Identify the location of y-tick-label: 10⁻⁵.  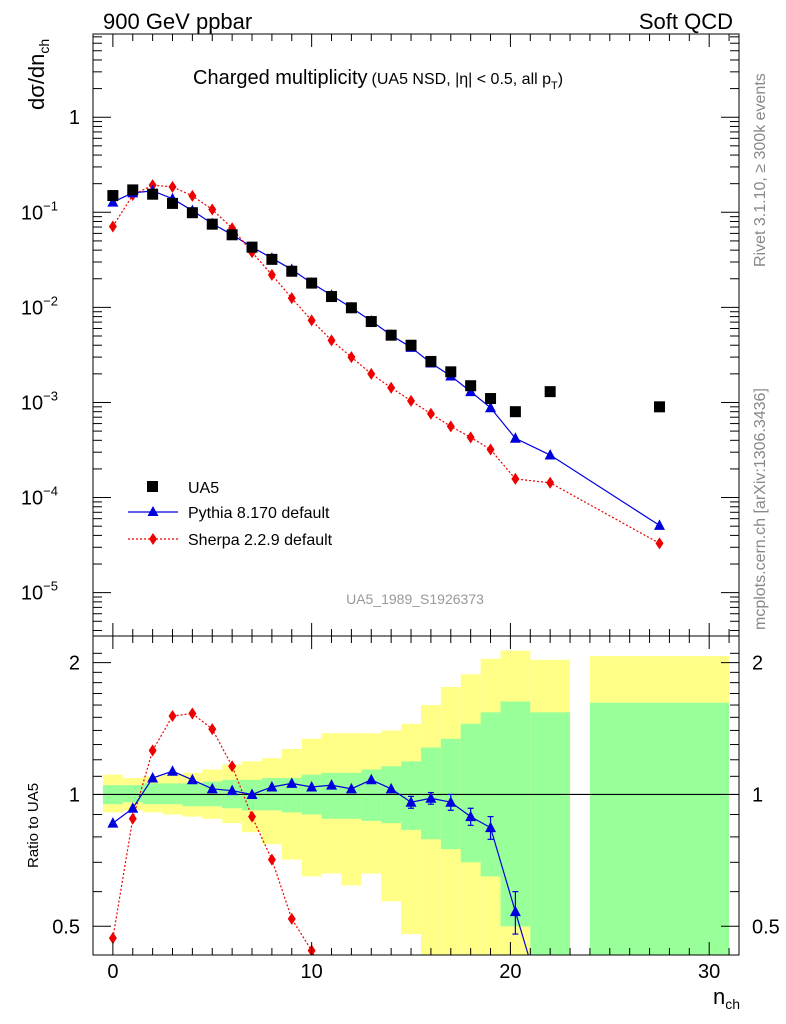
(39, 592).